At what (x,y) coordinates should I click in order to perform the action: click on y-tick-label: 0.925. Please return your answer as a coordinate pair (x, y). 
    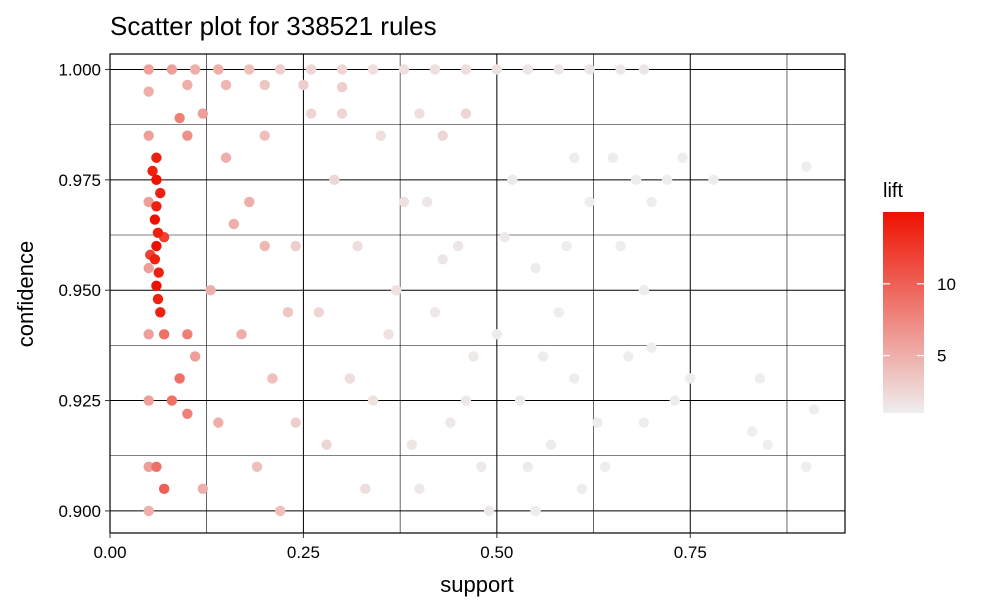
    Looking at the image, I should click on (79, 401).